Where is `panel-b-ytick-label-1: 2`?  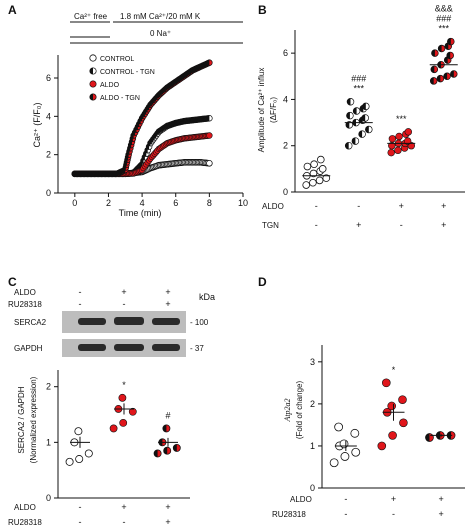
panel-b-ytick-label-1: 2 is located at coordinates (285, 146).